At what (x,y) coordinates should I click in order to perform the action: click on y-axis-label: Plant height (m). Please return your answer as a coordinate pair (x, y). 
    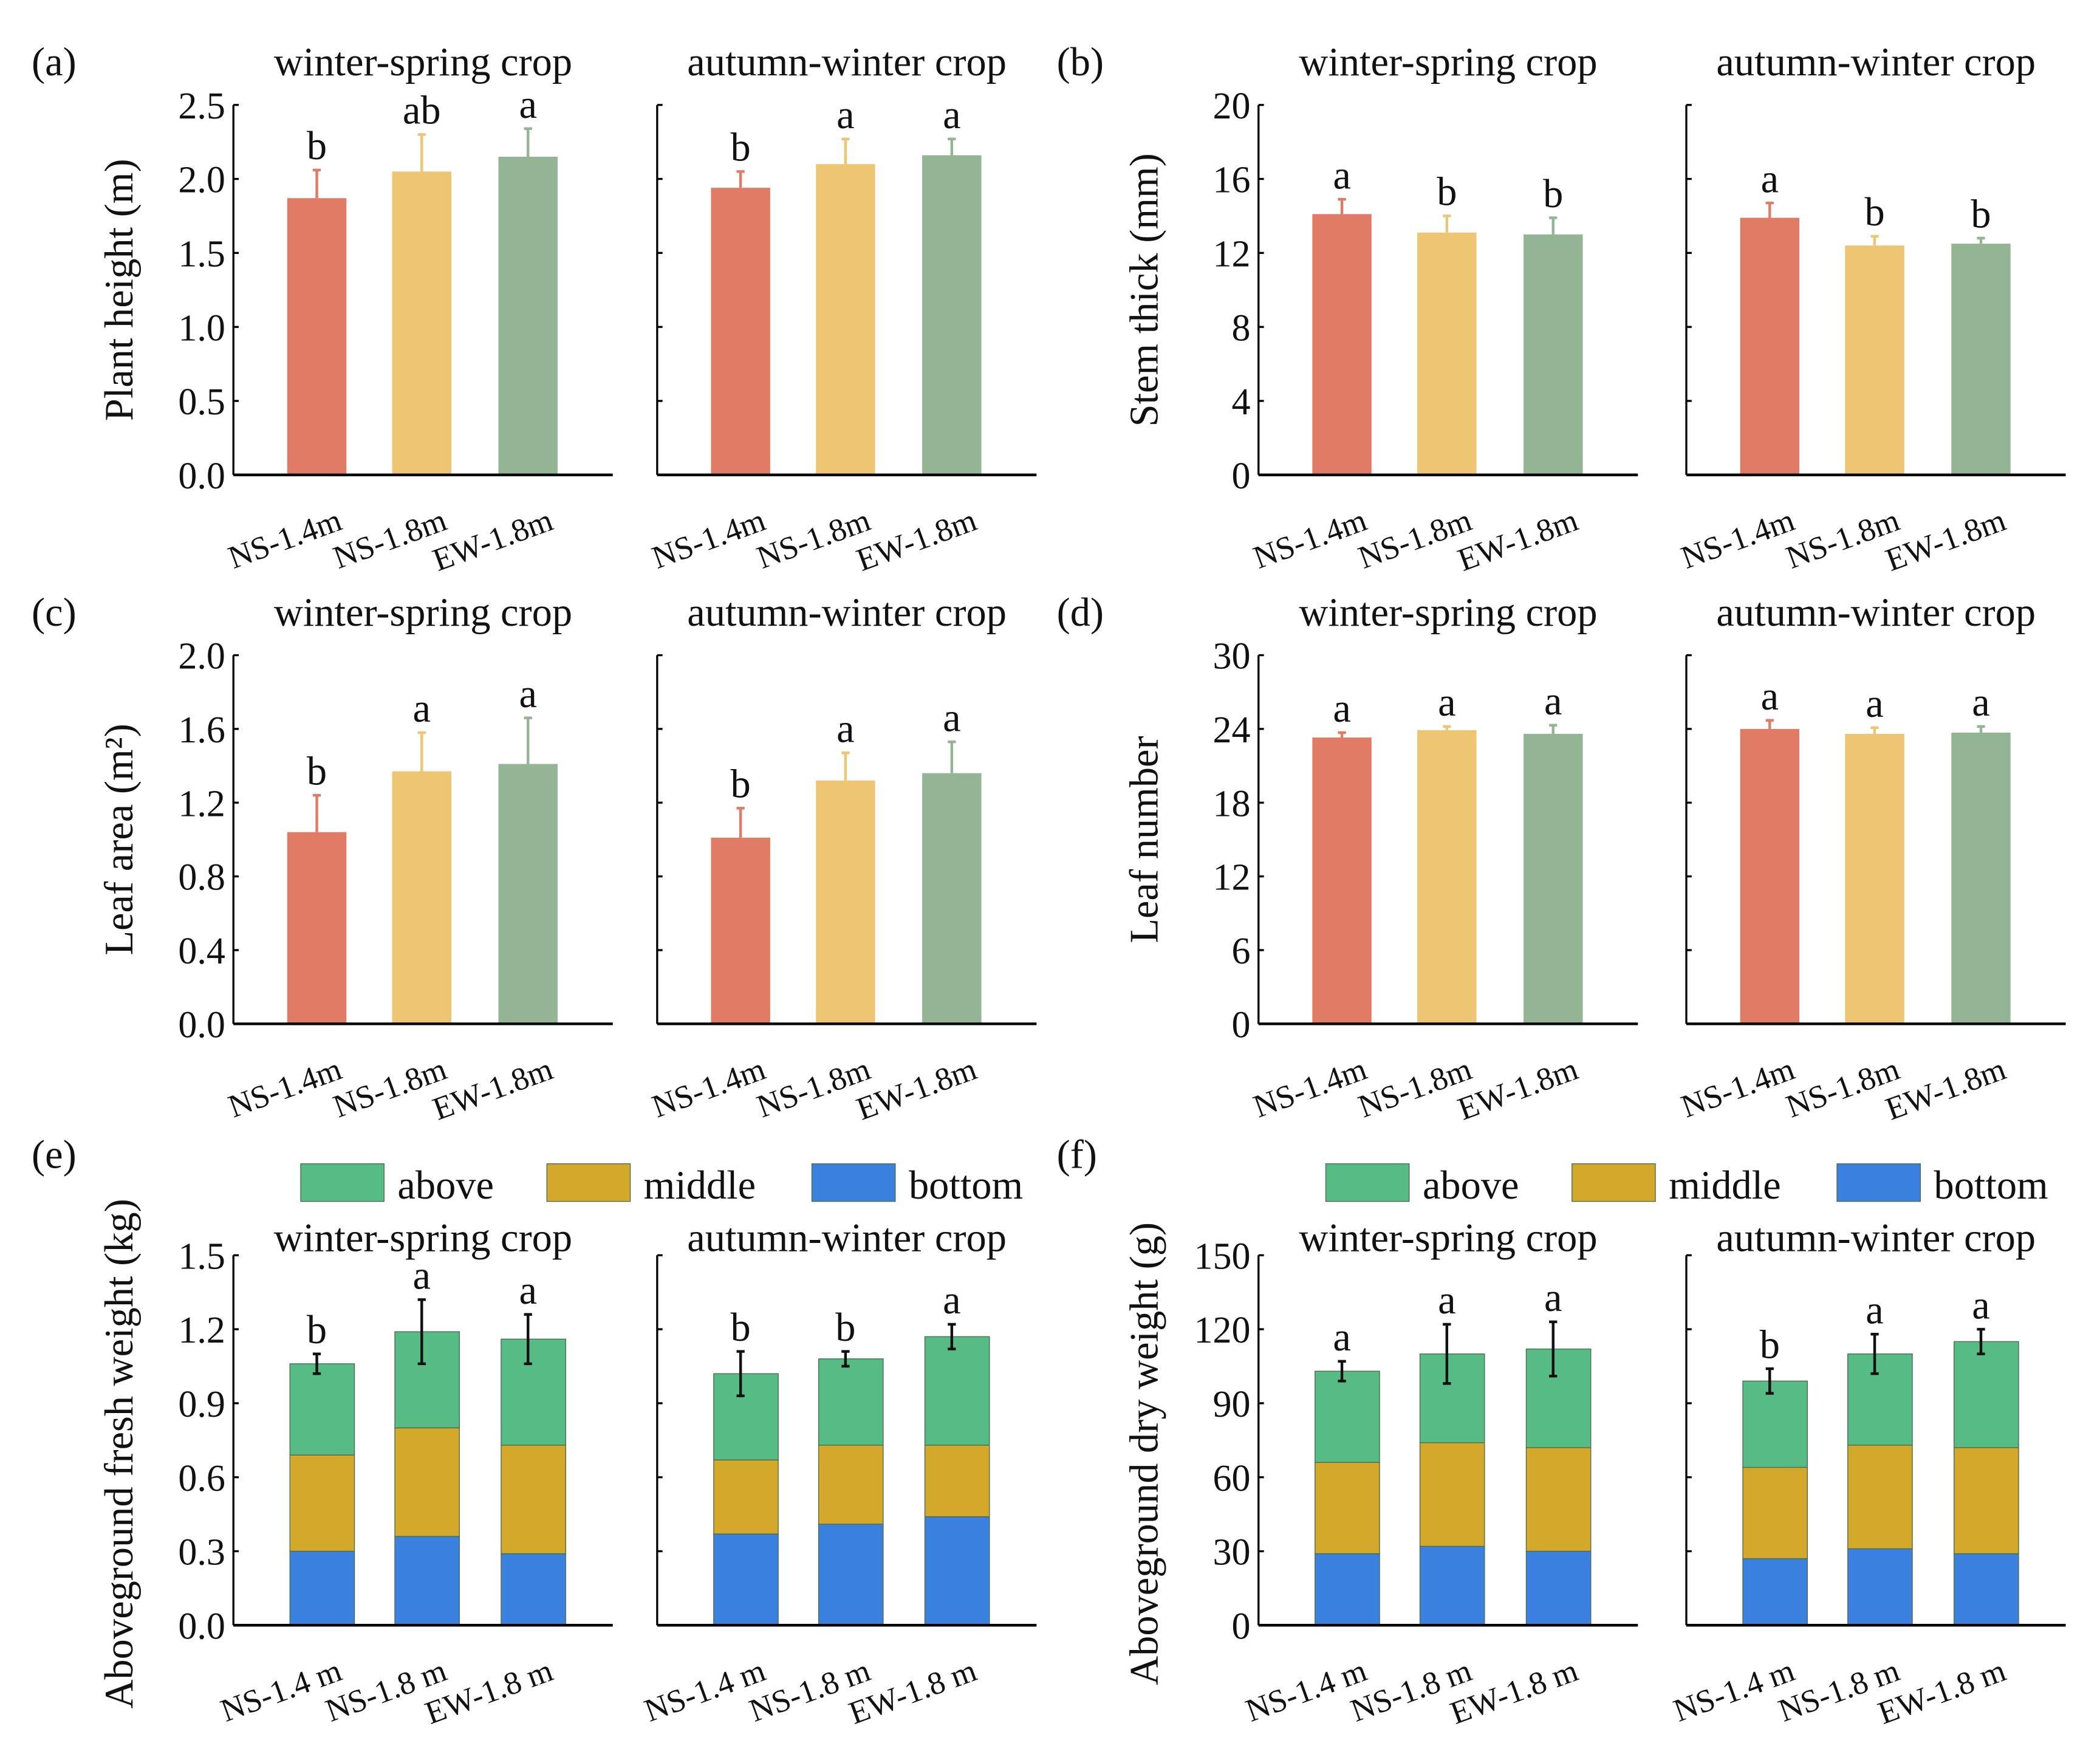
    Looking at the image, I should click on (119, 290).